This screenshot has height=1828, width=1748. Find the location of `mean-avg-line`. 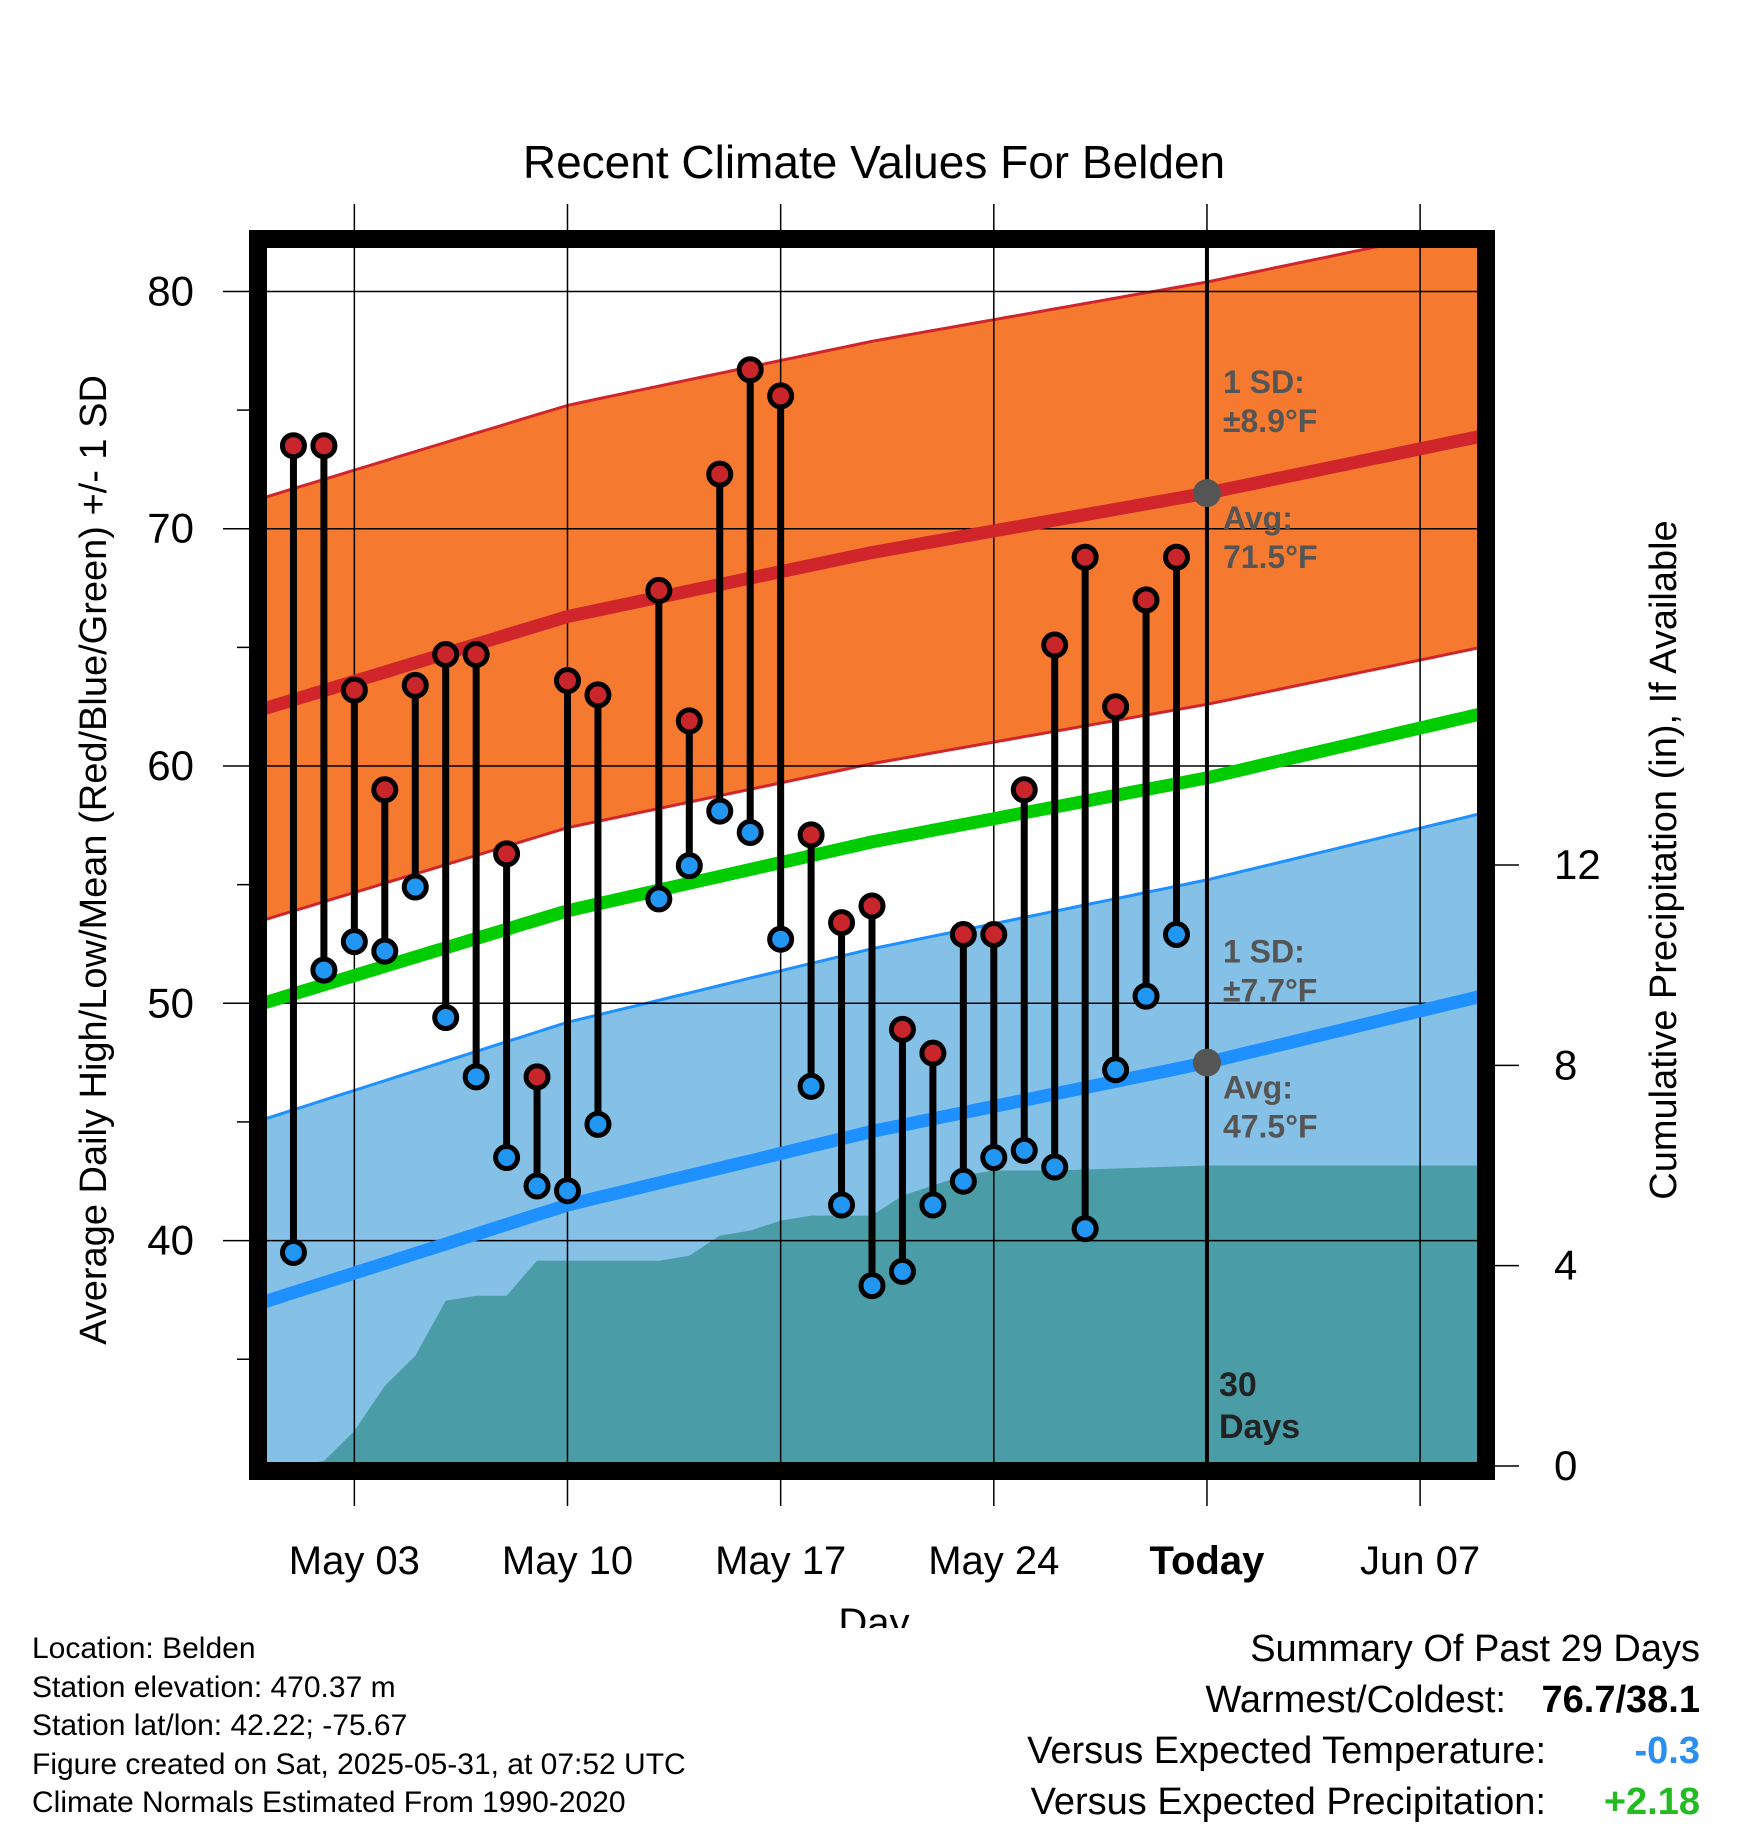

mean-avg-line is located at coordinates (872, 858).